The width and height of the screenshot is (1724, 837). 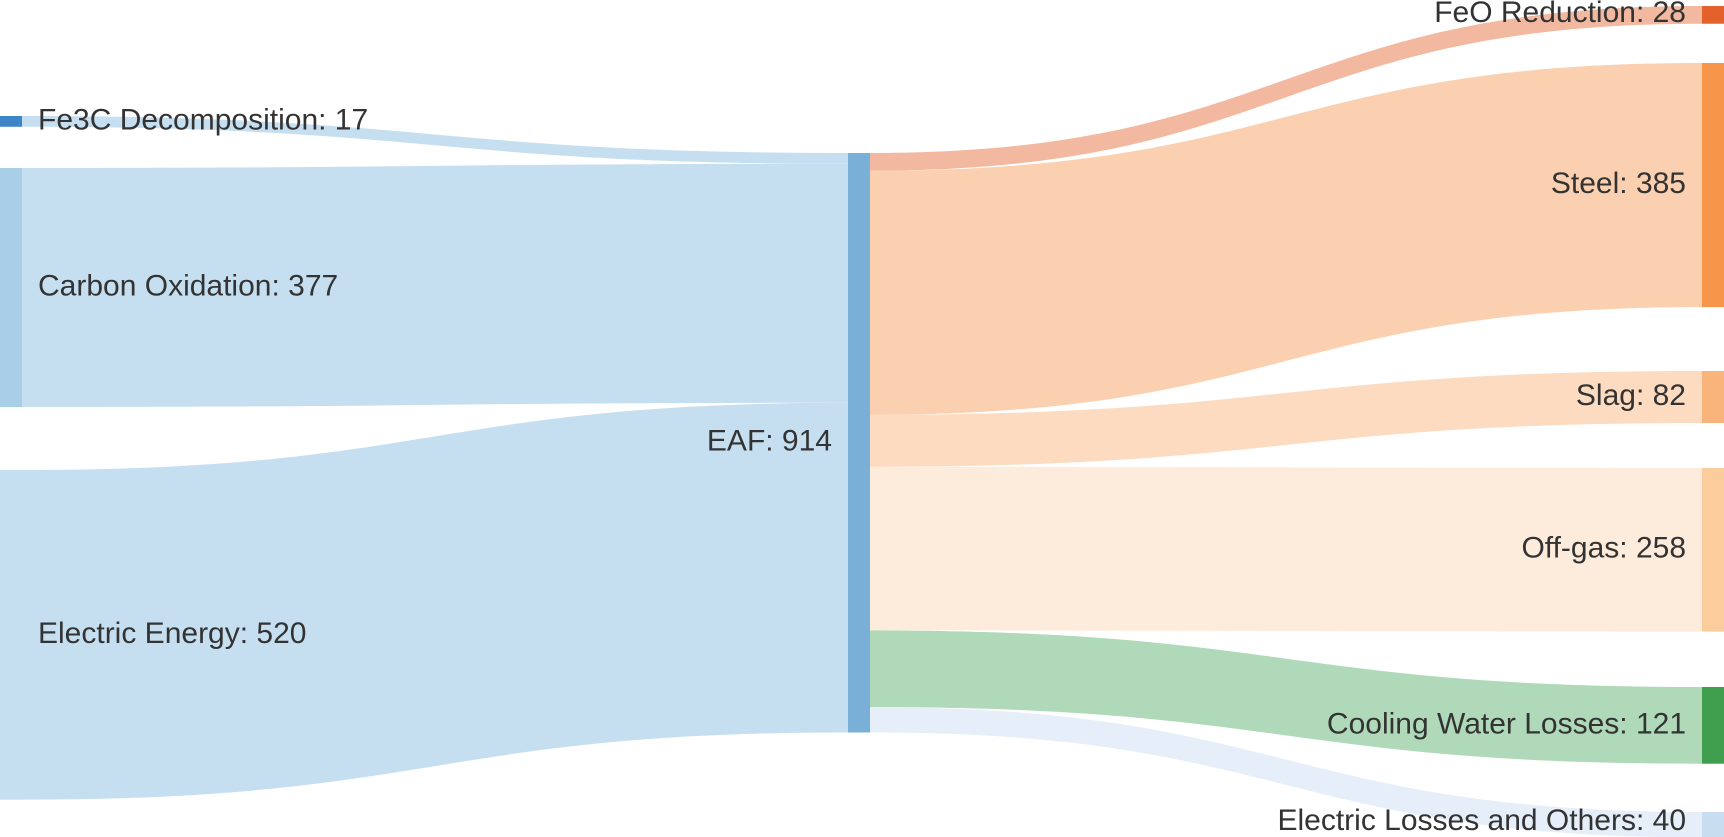 What do you see at coordinates (1506, 723) in the screenshot?
I see `label-cooling: Cooling Water Losses: 121` at bounding box center [1506, 723].